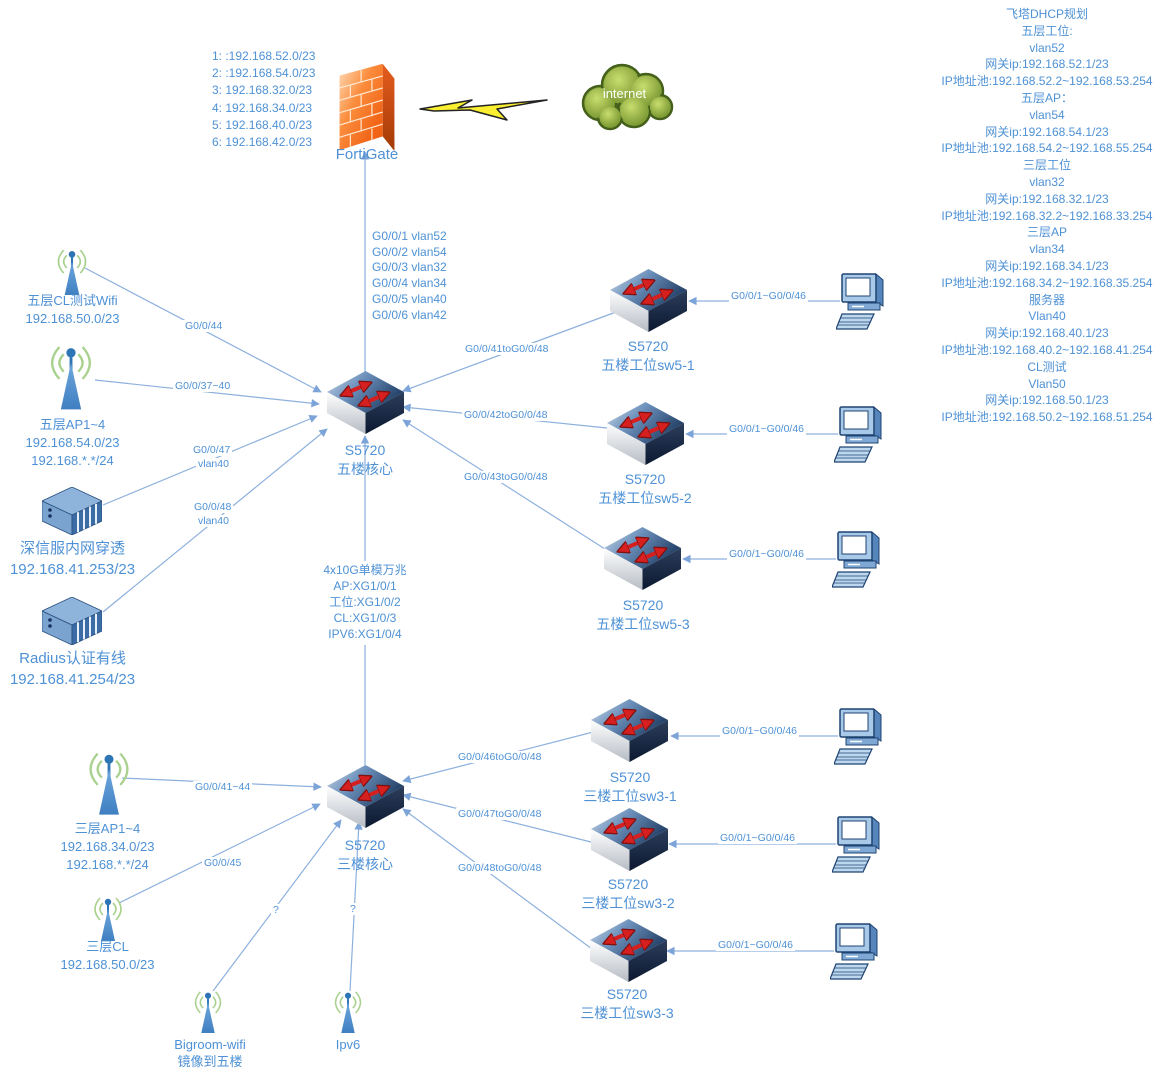 Image resolution: width=1165 pixels, height=1071 pixels. I want to click on node-subnet: 192.168.54.0/23, so click(72, 442).